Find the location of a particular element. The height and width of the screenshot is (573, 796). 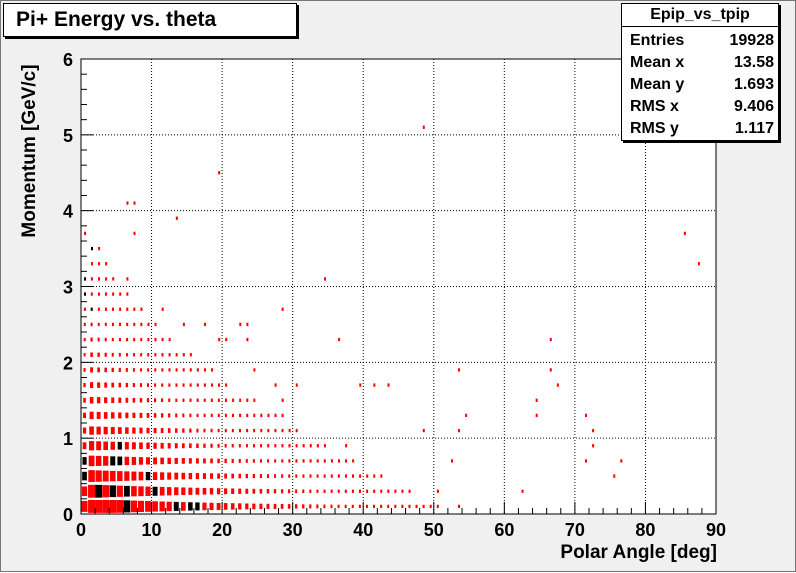

y-tick-label: 6 is located at coordinates (68, 60).